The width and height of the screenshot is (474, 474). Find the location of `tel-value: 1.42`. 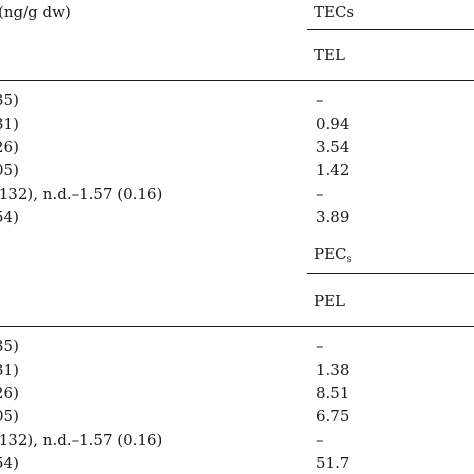

tel-value: 1.42 is located at coordinates (333, 170).